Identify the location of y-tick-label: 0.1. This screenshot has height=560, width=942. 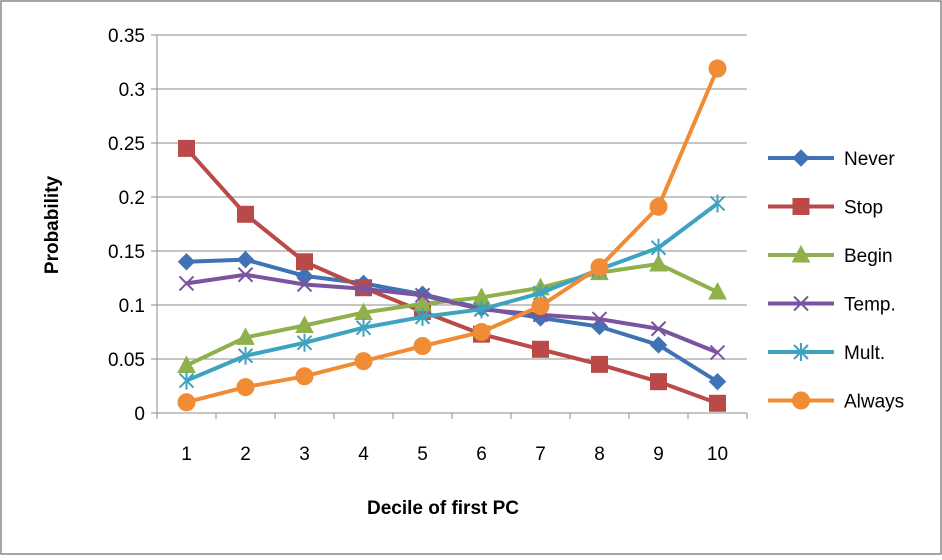
(132, 306).